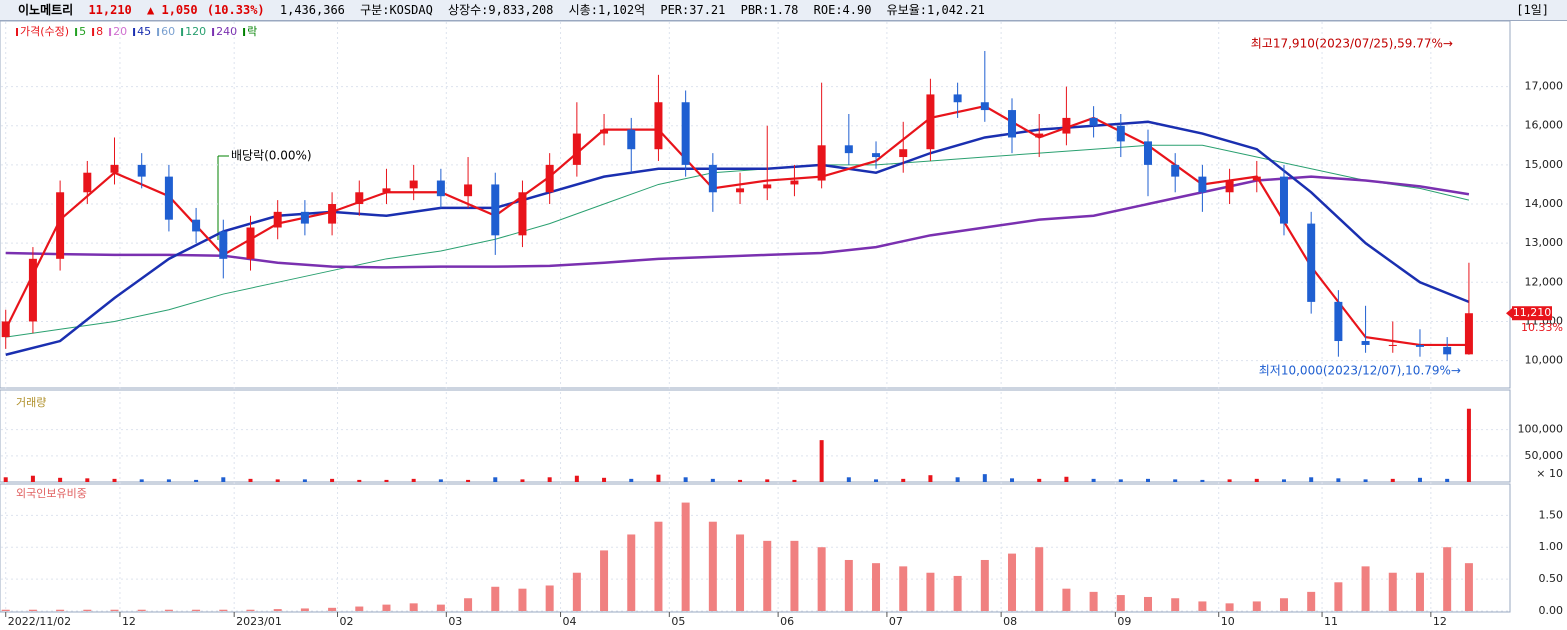 The width and height of the screenshot is (1567, 630). Describe the element at coordinates (110, 10) in the screenshot. I see `price: 11,210` at that location.